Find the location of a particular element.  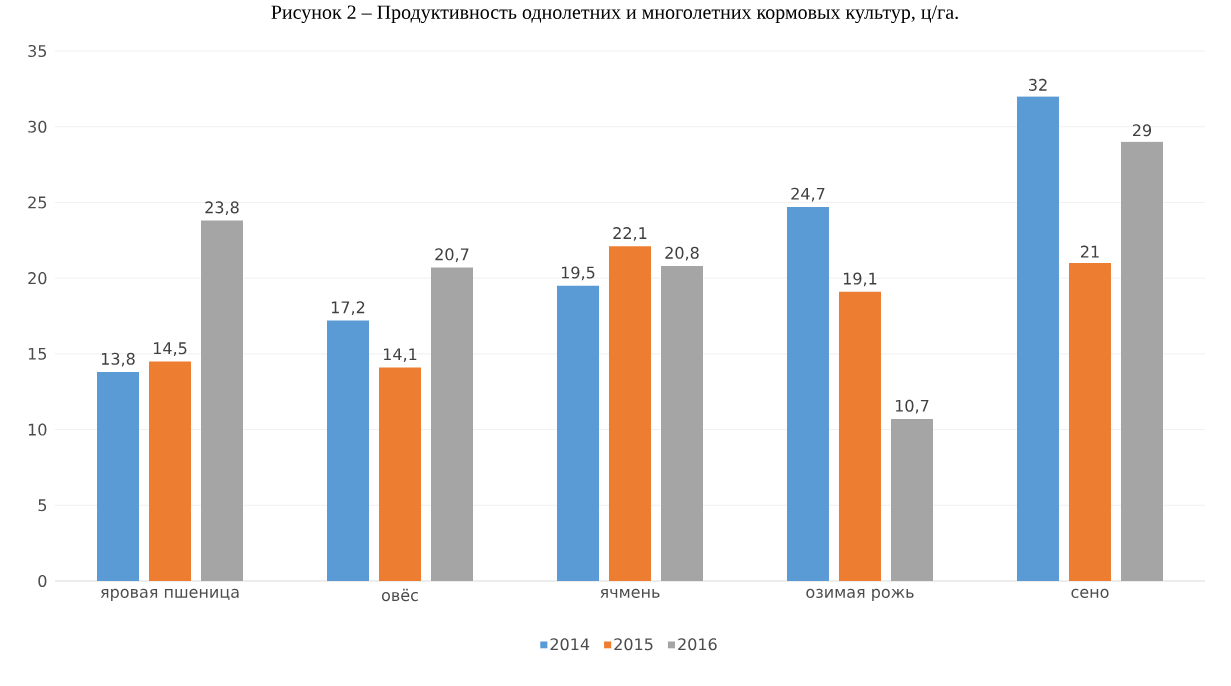

data-label: 29 is located at coordinates (1142, 130).